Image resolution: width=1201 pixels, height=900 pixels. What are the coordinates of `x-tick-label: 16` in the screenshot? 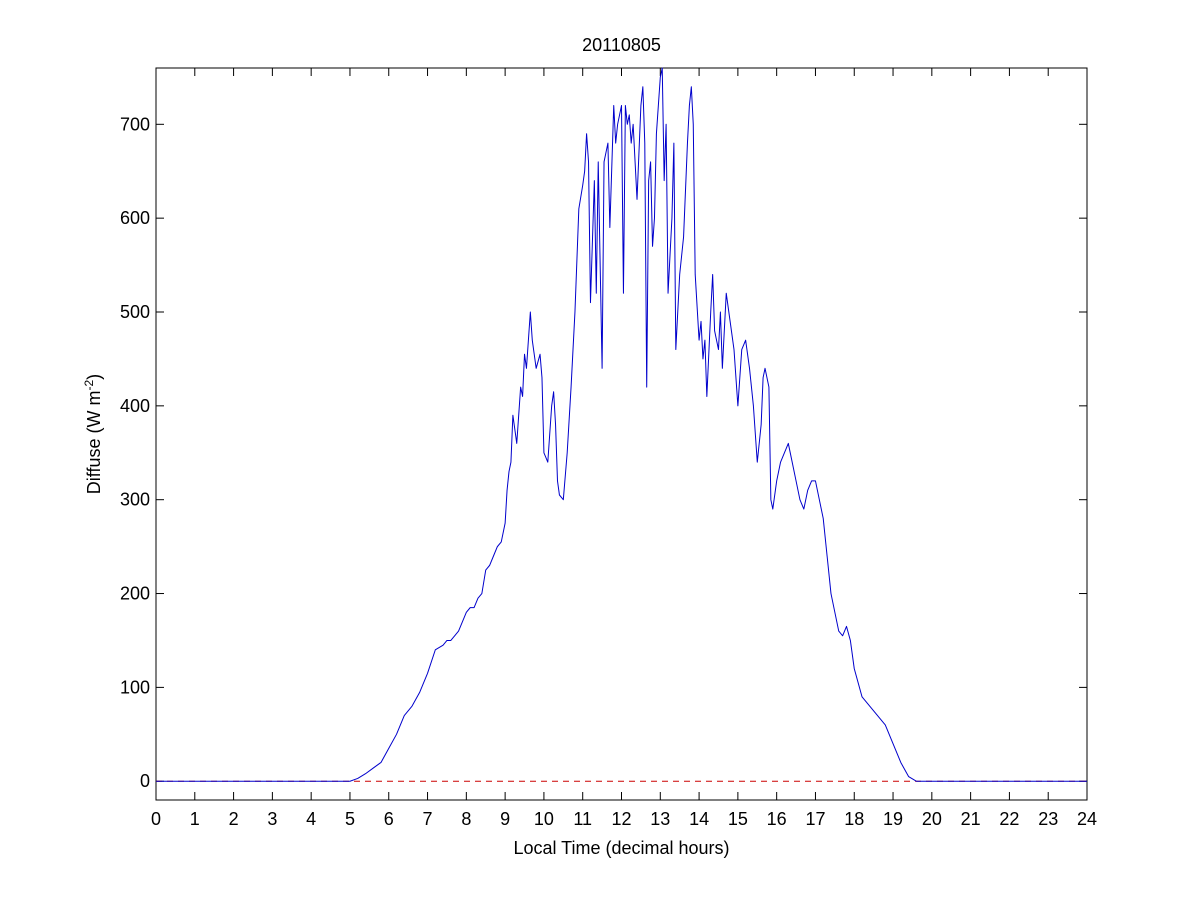 It's located at (777, 819).